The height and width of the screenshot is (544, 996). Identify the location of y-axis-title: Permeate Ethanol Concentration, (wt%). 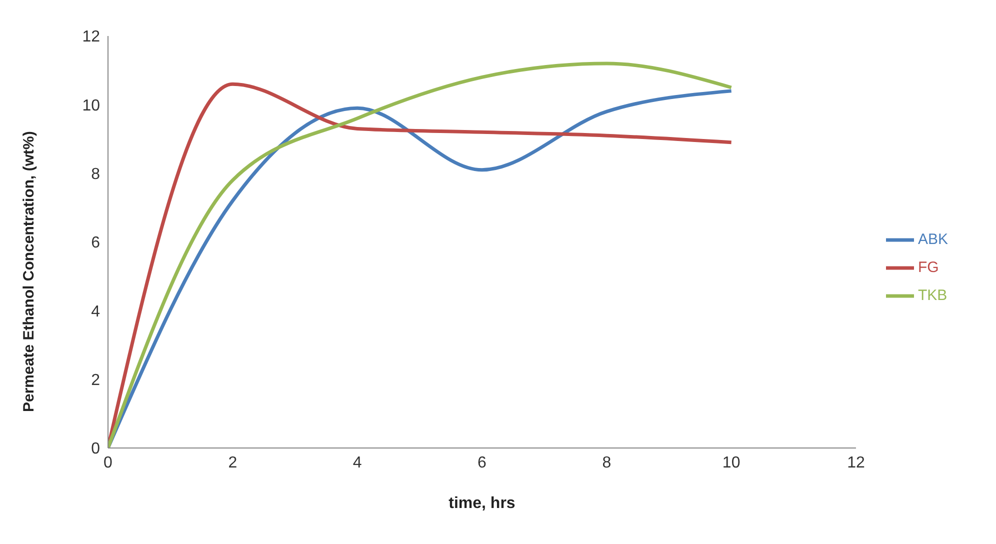
(29, 271).